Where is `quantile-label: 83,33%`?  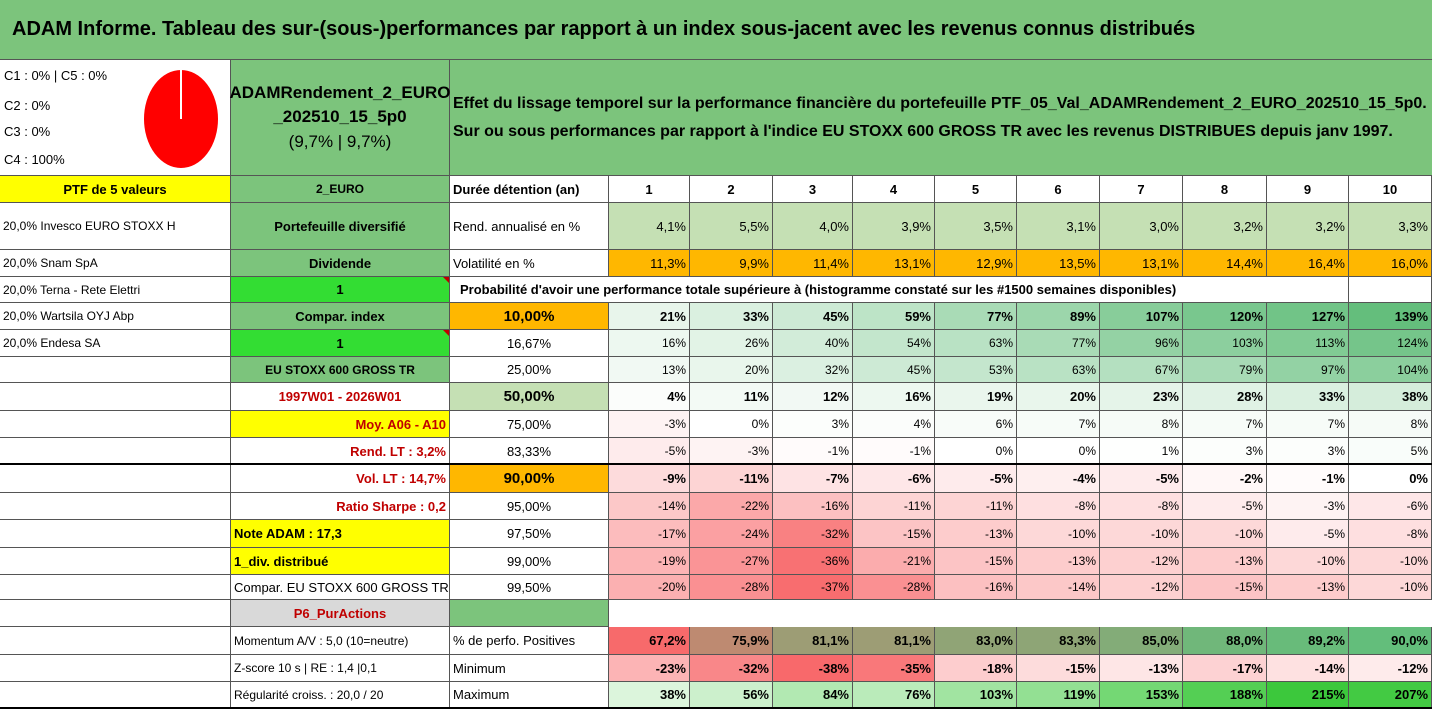
quantile-label: 83,33% is located at coordinates (529, 451).